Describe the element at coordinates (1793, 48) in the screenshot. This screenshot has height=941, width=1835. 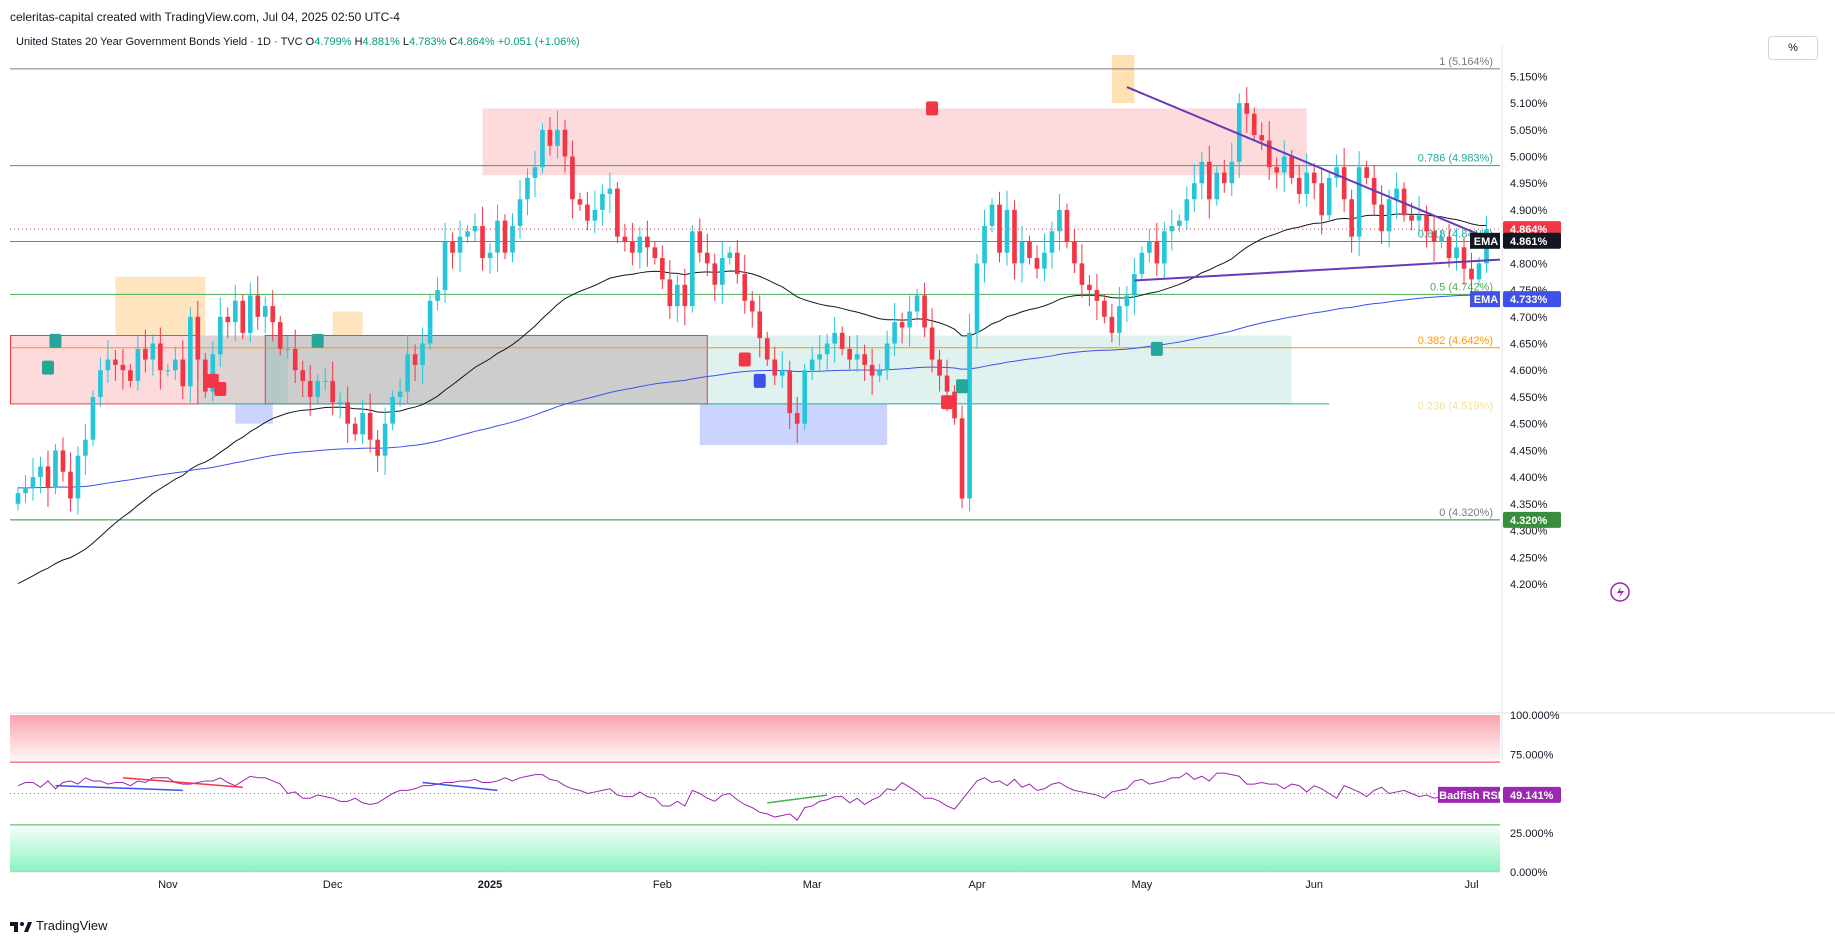
I see `percent-scale-button: %` at that location.